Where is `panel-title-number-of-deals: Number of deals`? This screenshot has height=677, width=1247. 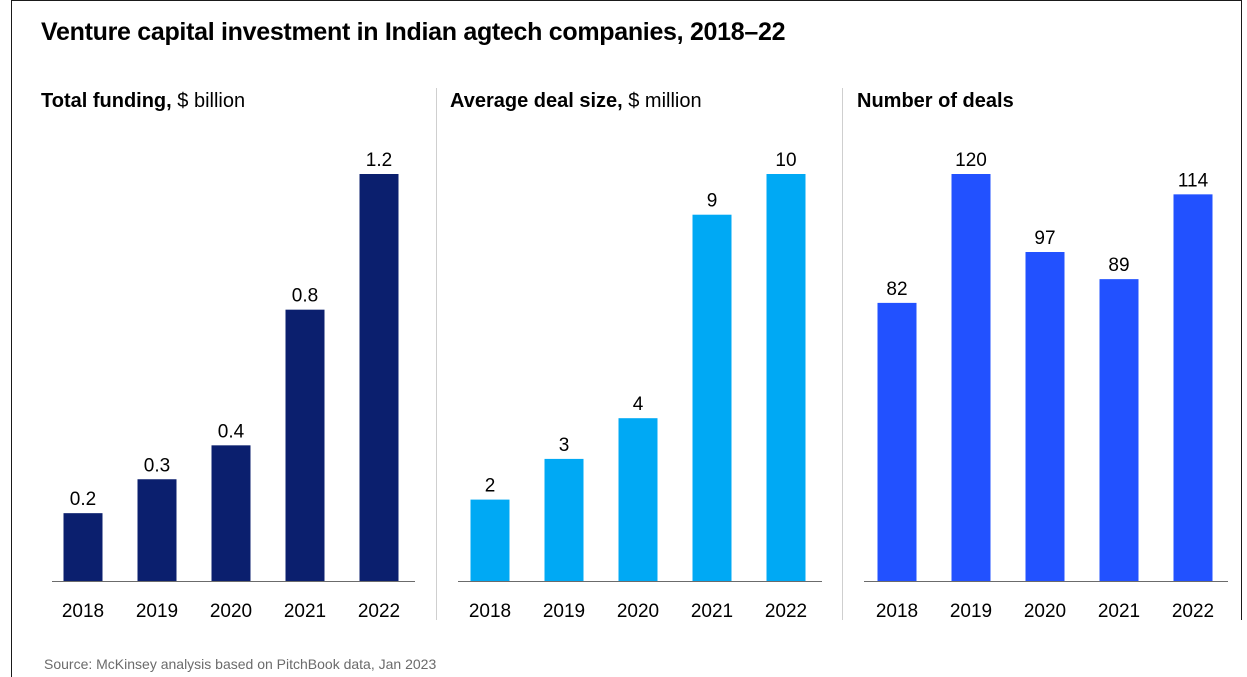
panel-title-number-of-deals: Number of deals is located at coordinates (935, 101).